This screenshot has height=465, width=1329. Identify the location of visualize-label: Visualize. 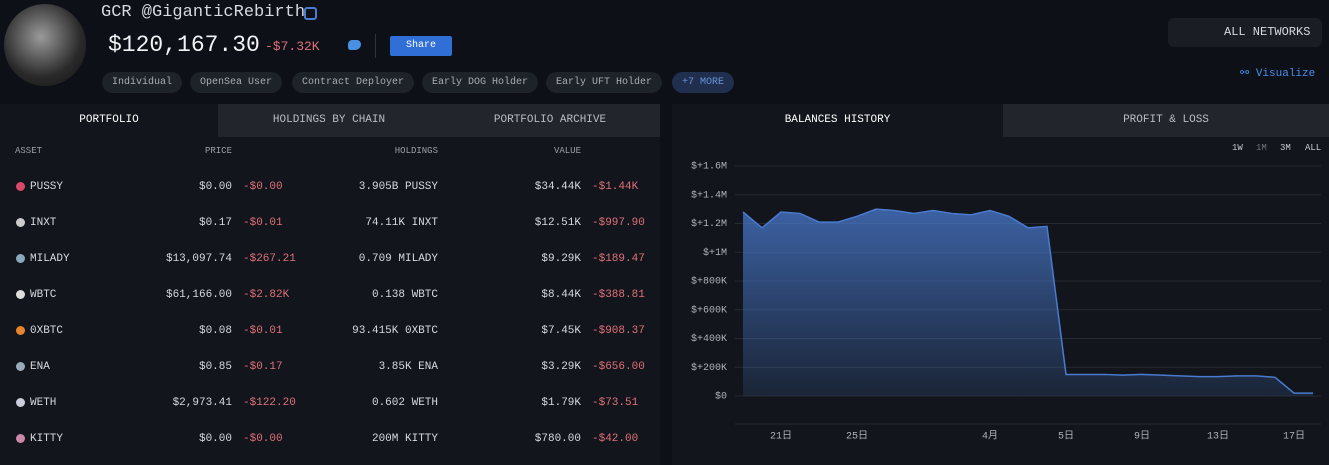
(1285, 74).